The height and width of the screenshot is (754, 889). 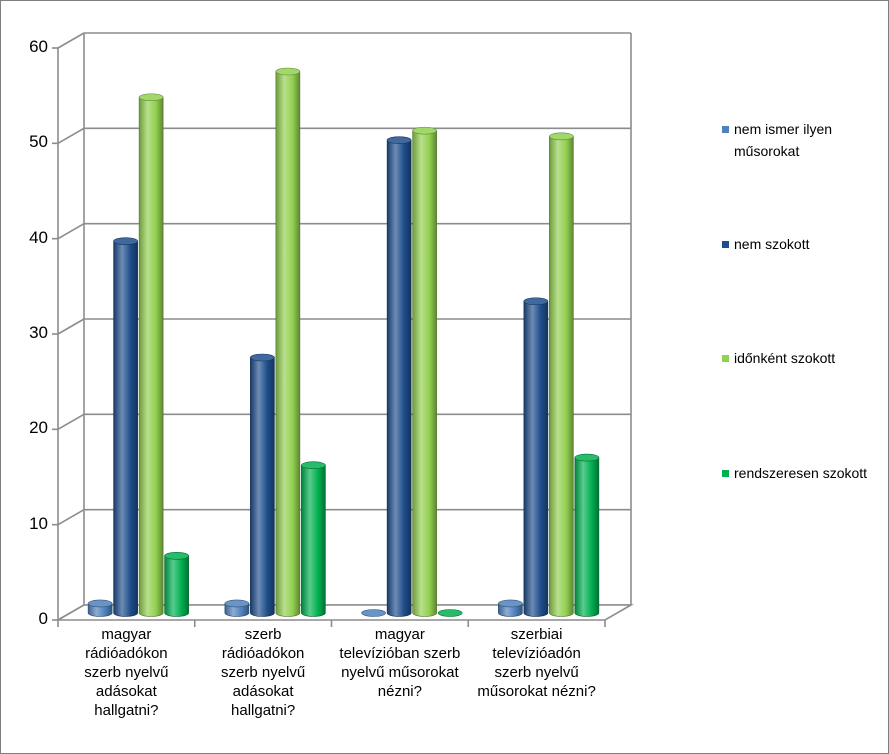 I want to click on category-label-line: műsorokat nézni?, so click(x=536, y=691).